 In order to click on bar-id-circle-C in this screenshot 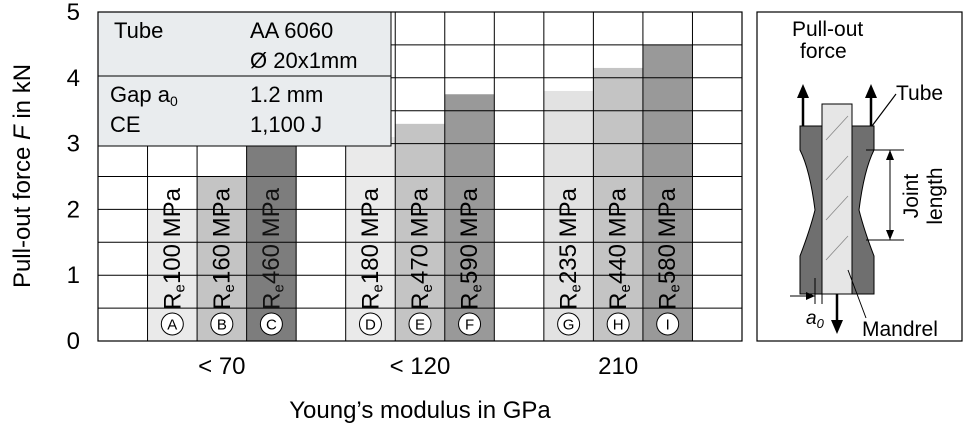, I will do `click(271, 324)`.